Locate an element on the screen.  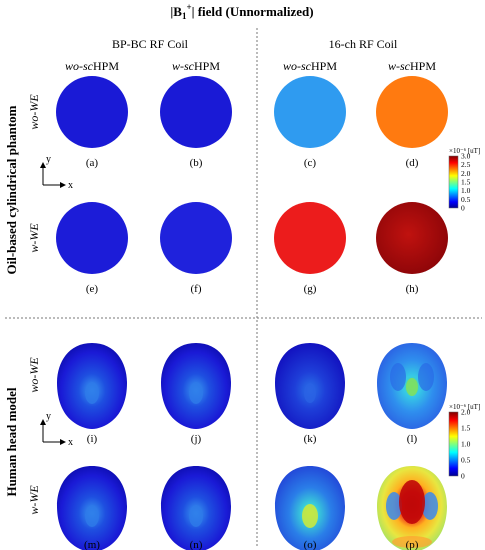
column-header-right-w: w-scHPM is located at coordinates (412, 66).